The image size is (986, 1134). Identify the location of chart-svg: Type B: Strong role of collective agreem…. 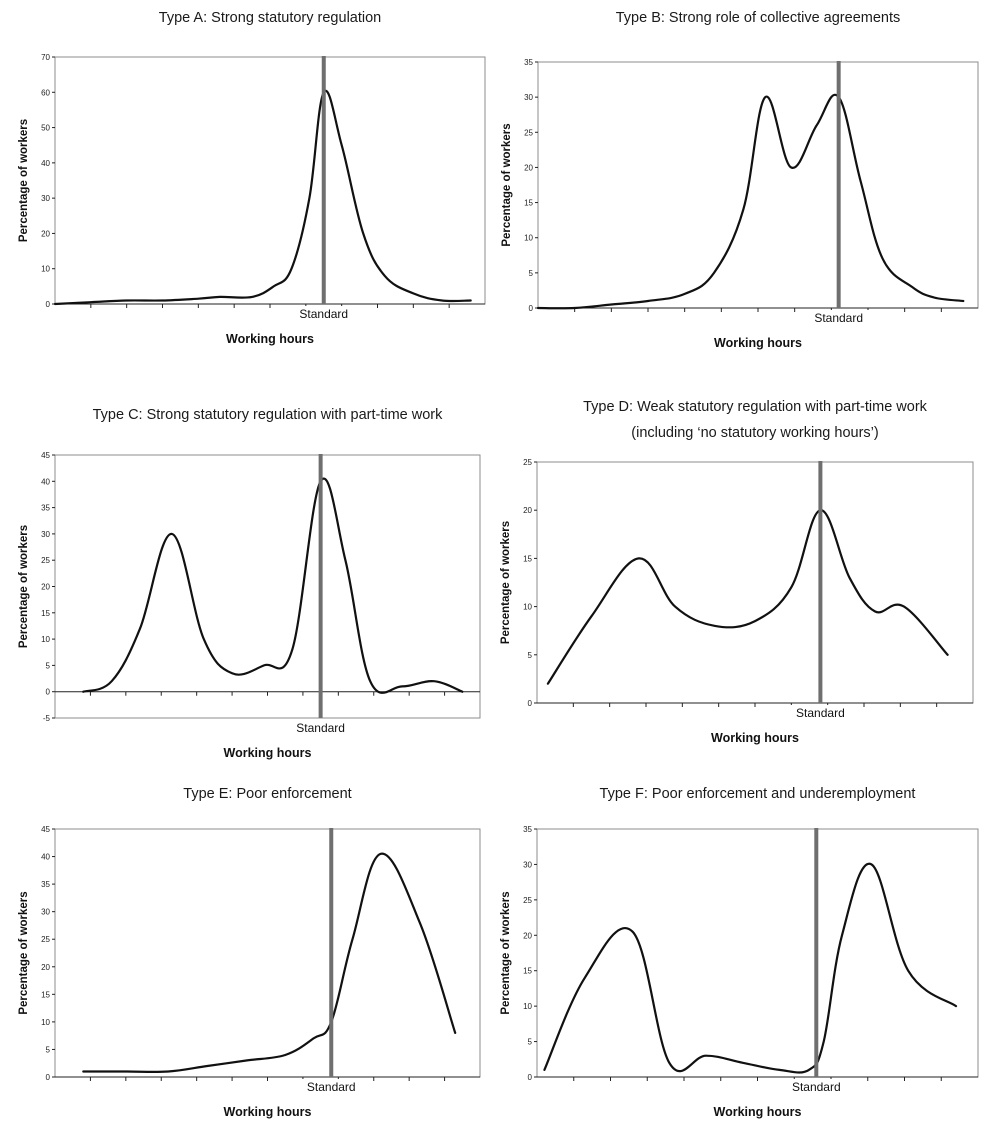
(740, 180).